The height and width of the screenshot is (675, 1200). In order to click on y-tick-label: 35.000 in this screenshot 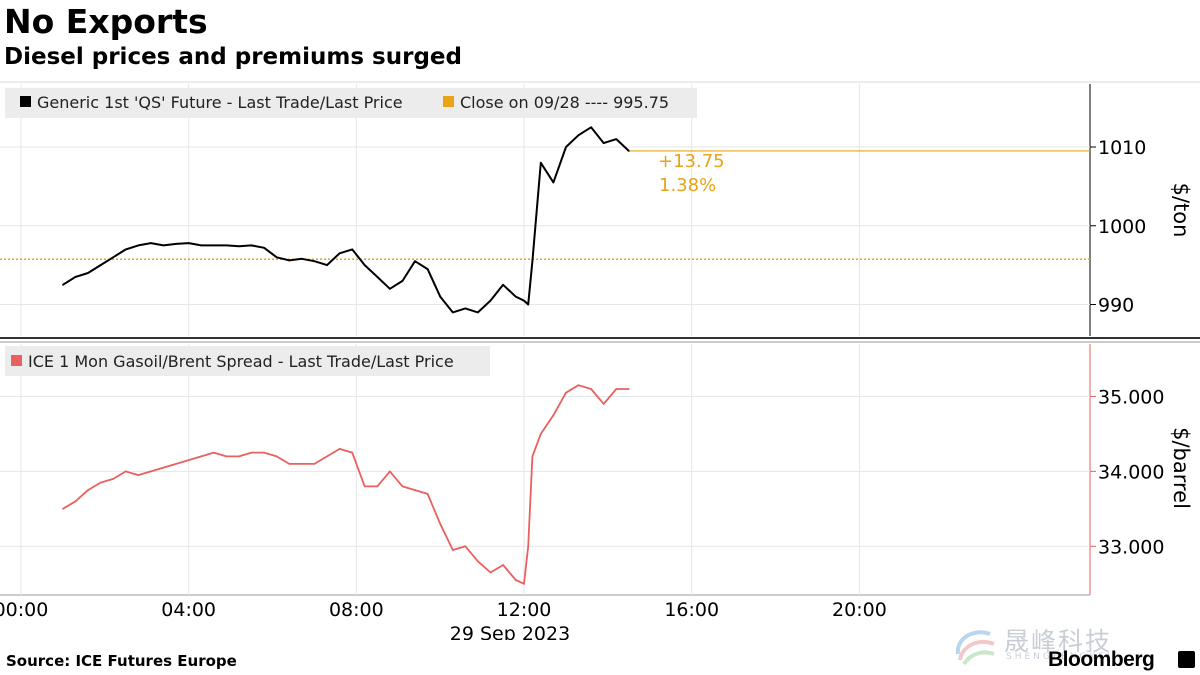, I will do `click(1131, 397)`.